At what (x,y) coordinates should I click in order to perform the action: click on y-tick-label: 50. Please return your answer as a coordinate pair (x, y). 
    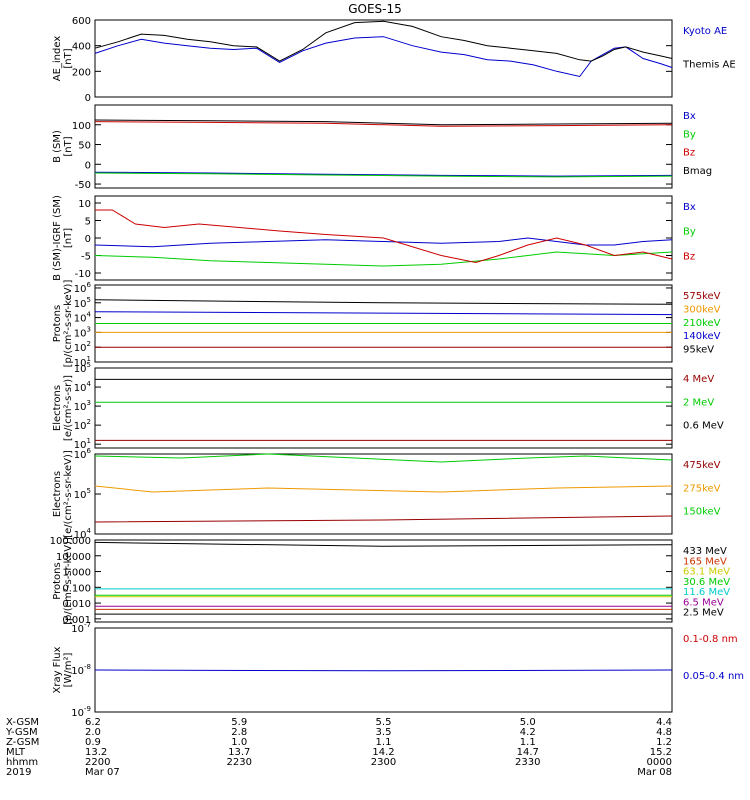
    Looking at the image, I should click on (84, 146).